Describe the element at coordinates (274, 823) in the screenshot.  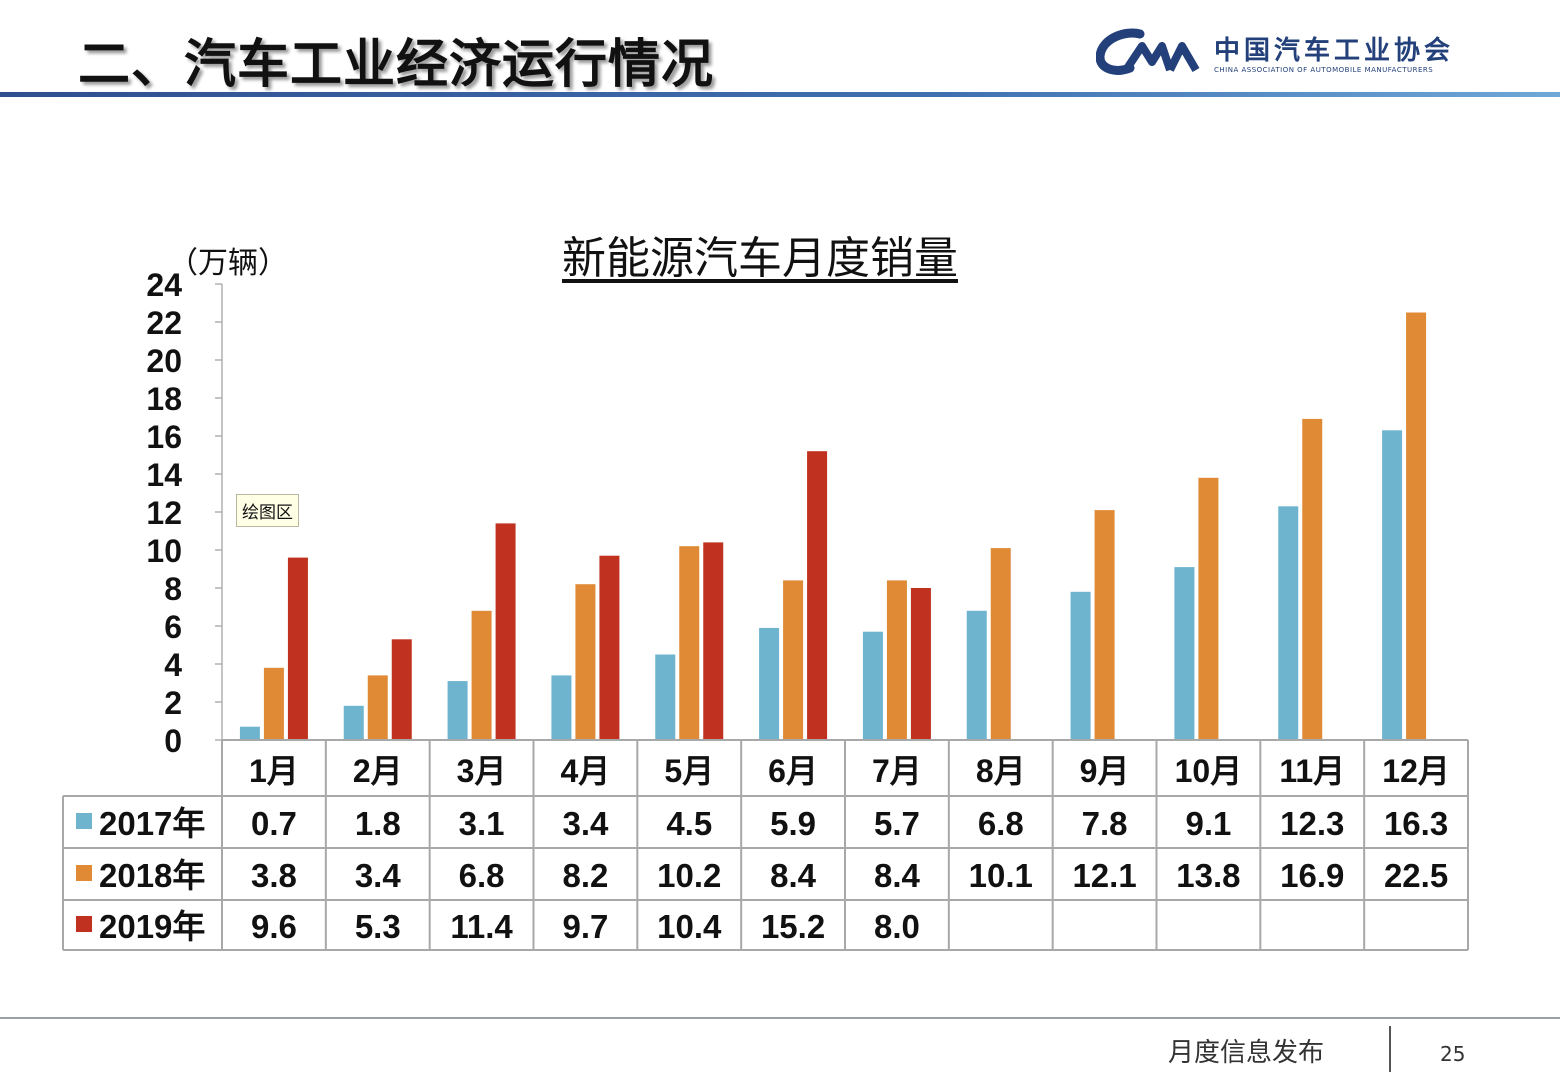
I see `data-label: 0.7` at that location.